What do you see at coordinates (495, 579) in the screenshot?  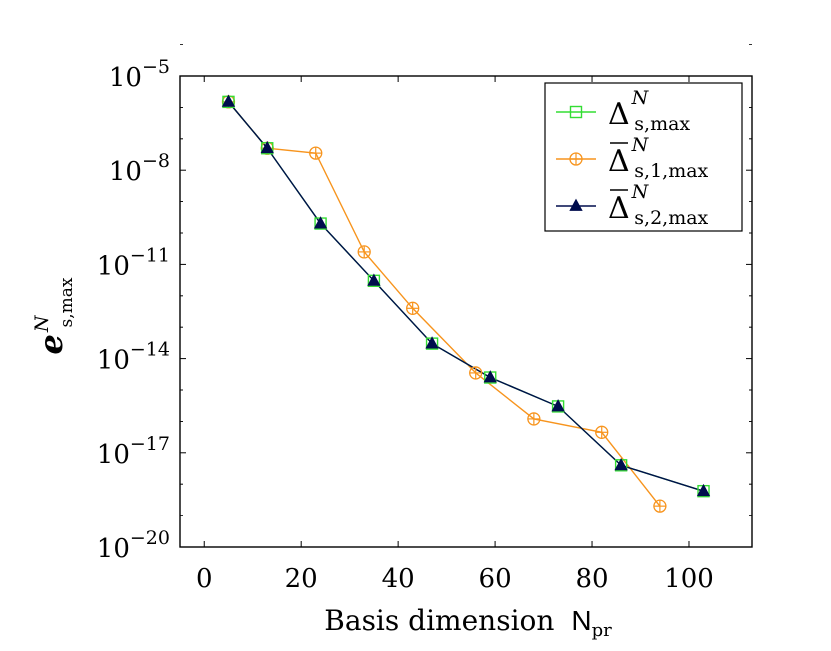 I see `x-tick-label: 60` at bounding box center [495, 579].